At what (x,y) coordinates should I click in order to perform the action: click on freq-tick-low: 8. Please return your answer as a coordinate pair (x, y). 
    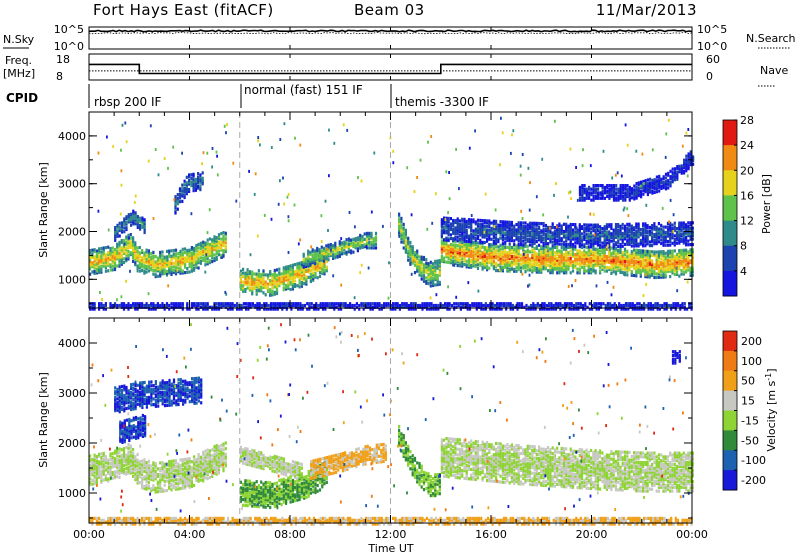
    Looking at the image, I should click on (59, 76).